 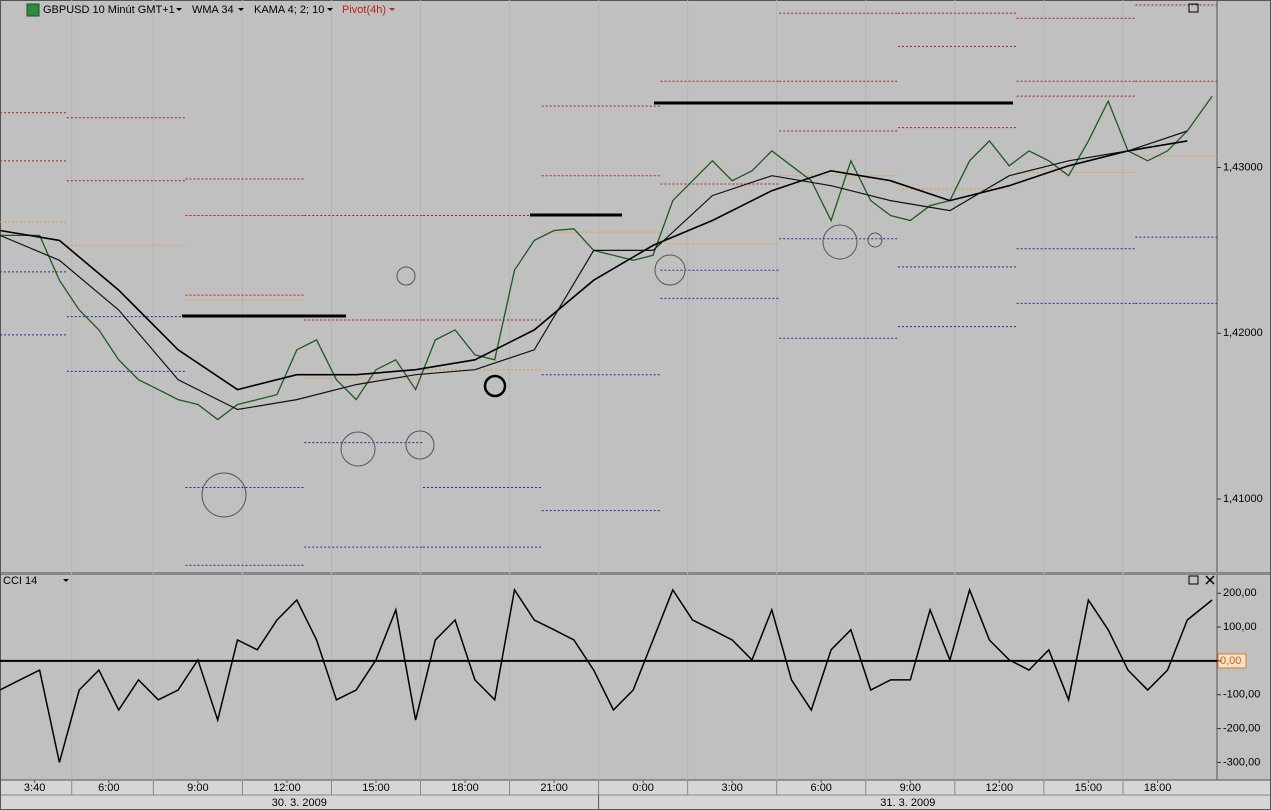 What do you see at coordinates (1243, 499) in the screenshot?
I see `y-tick-label: 1,41000` at bounding box center [1243, 499].